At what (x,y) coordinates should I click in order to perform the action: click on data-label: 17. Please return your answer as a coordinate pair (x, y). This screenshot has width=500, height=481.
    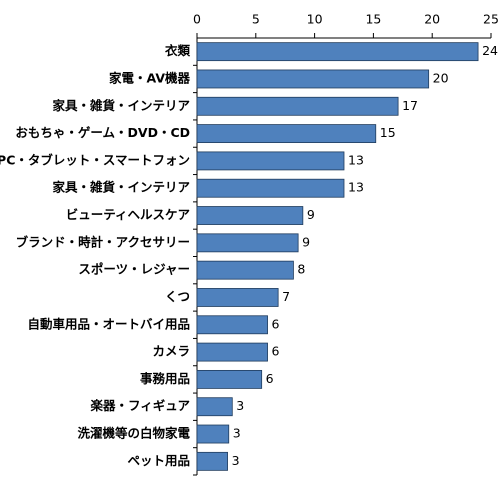
    Looking at the image, I should click on (410, 105).